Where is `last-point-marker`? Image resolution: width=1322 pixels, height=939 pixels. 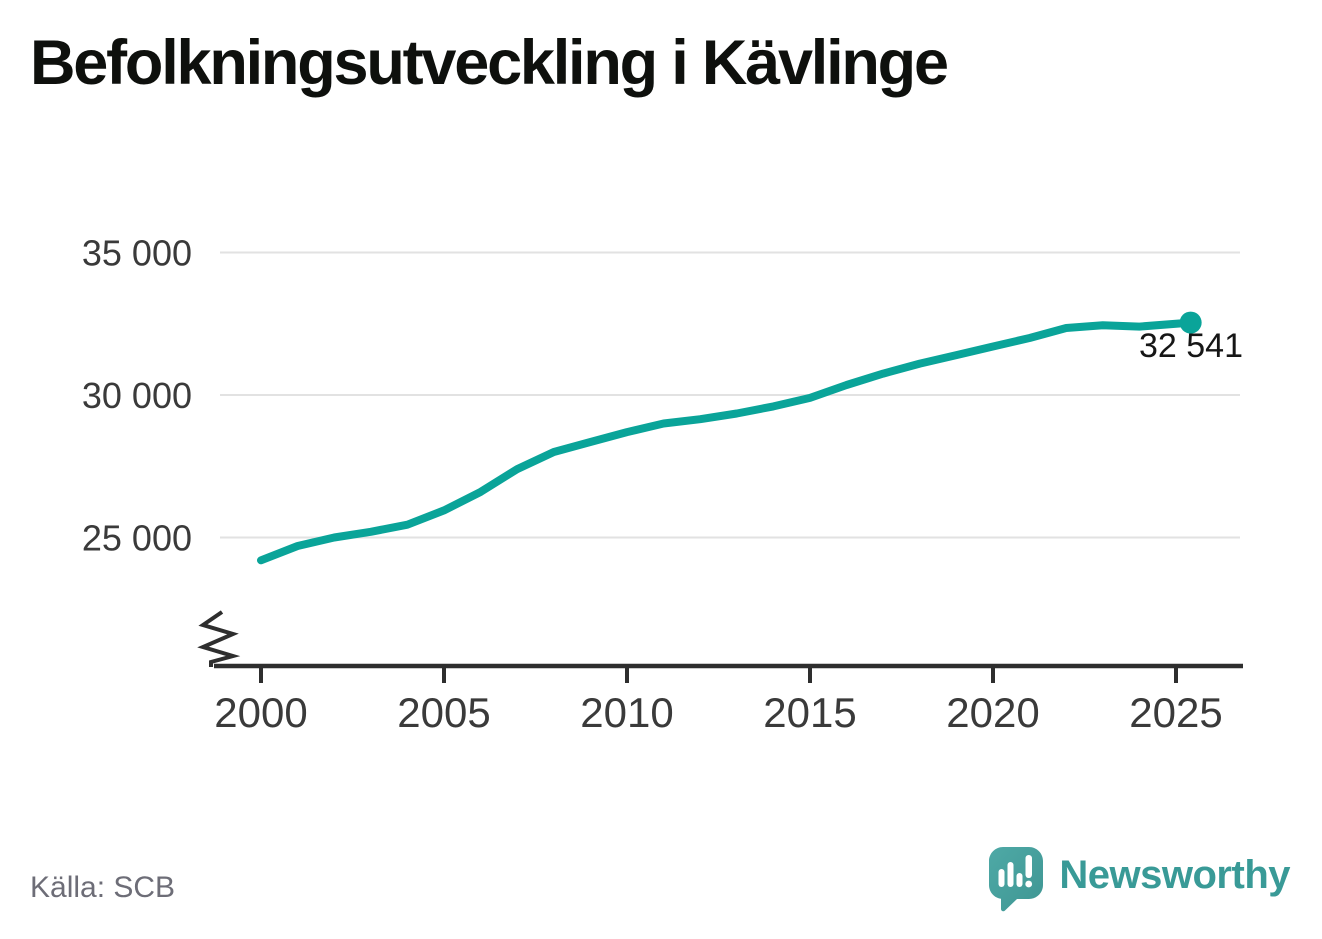
last-point-marker is located at coordinates (1190, 322).